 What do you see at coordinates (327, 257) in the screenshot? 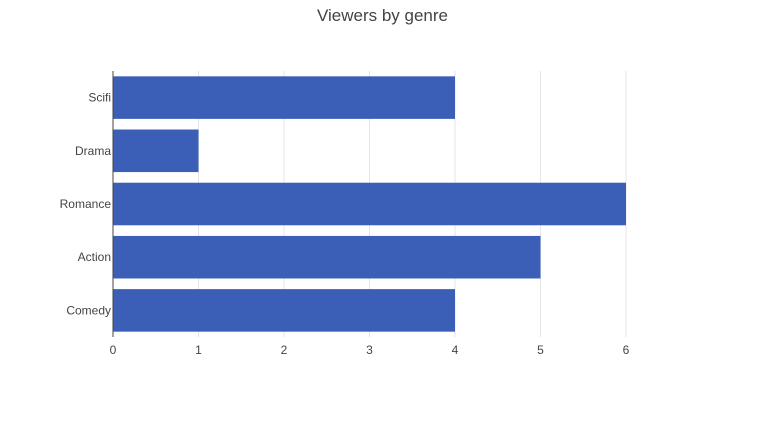
I see `bar-action` at bounding box center [327, 257].